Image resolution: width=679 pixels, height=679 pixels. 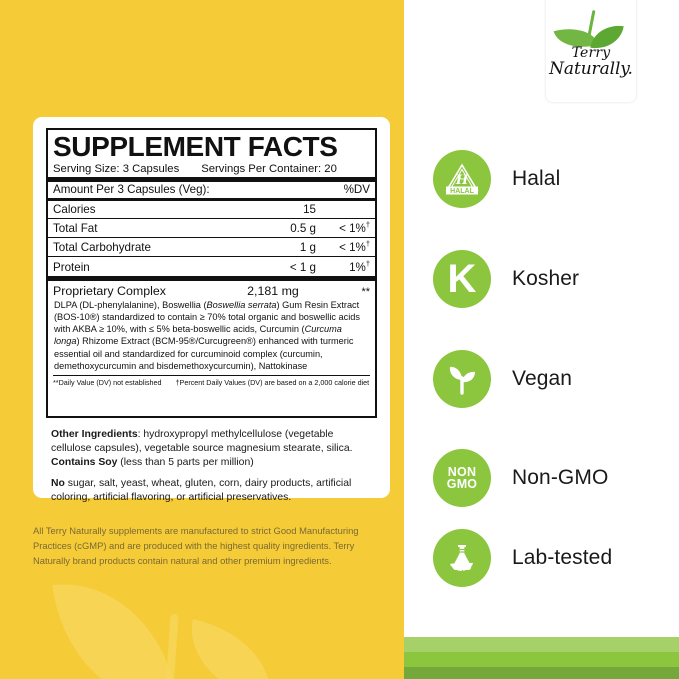 What do you see at coordinates (502, 379) in the screenshot?
I see `certification-vegan: Vegan` at bounding box center [502, 379].